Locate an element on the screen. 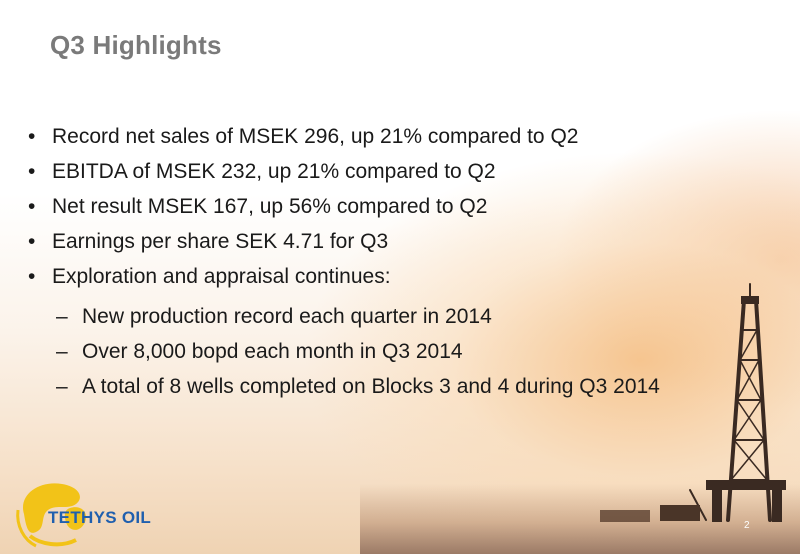 The height and width of the screenshot is (554, 800). globe-logo-icon is located at coordinates (51, 515).